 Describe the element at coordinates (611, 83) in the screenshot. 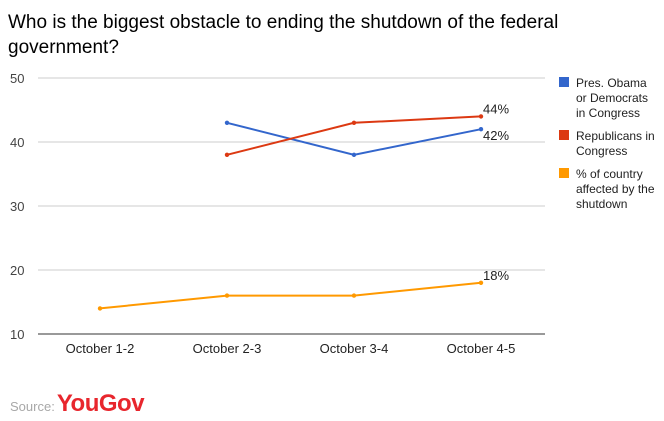

I see `legend-label: Pres. Obama` at that location.